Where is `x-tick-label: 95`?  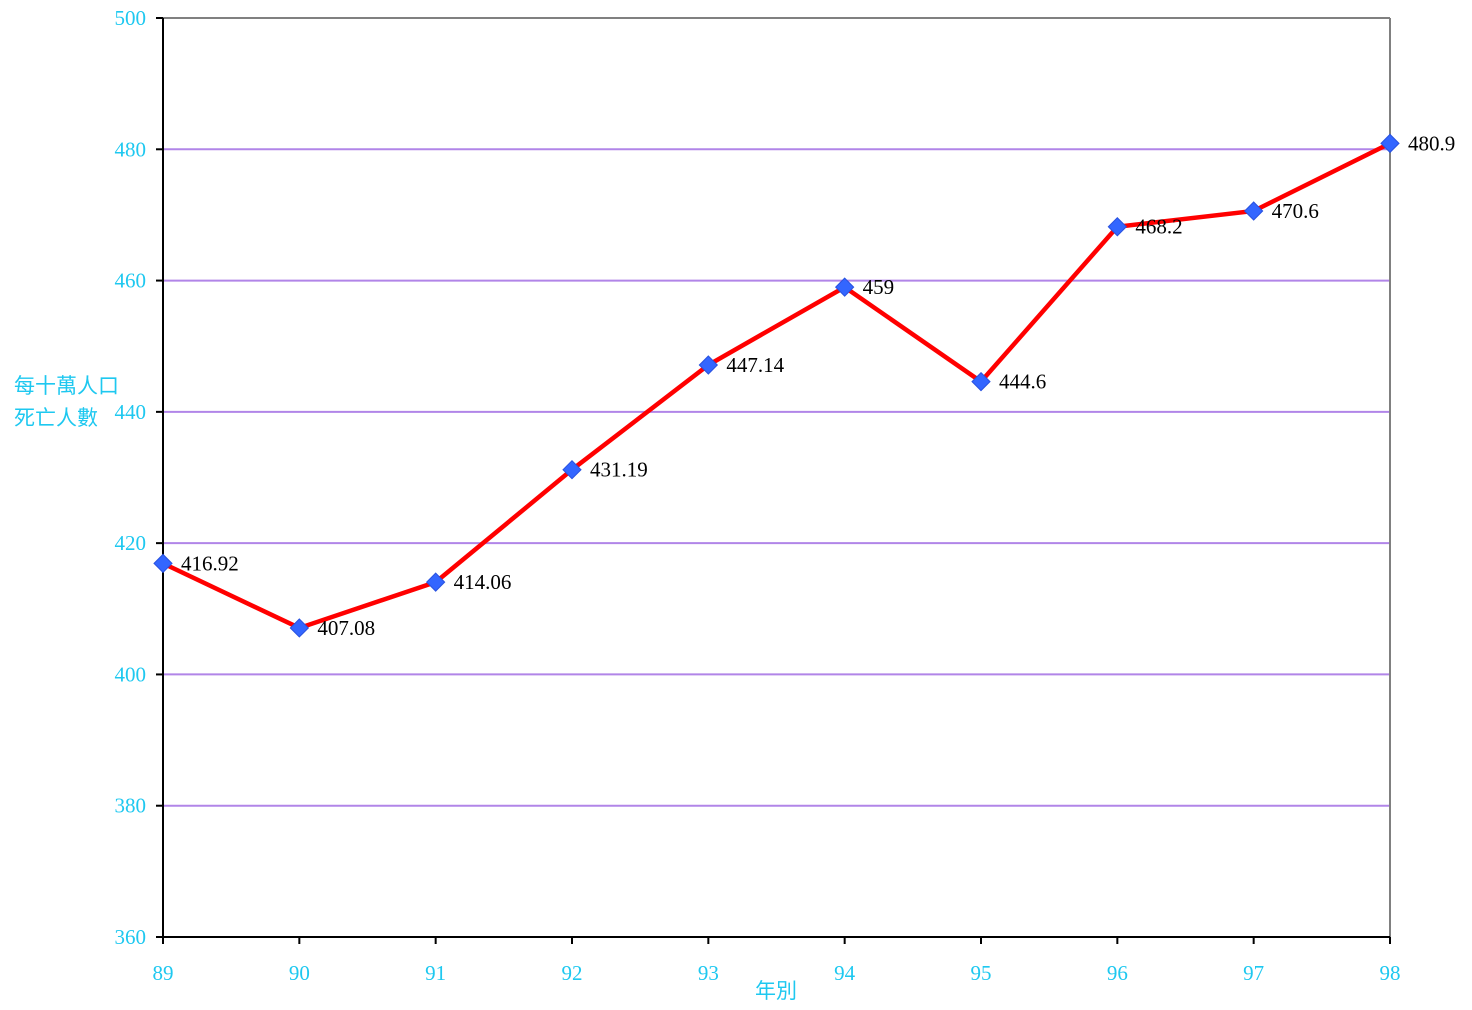 x-tick-label: 95 is located at coordinates (981, 973).